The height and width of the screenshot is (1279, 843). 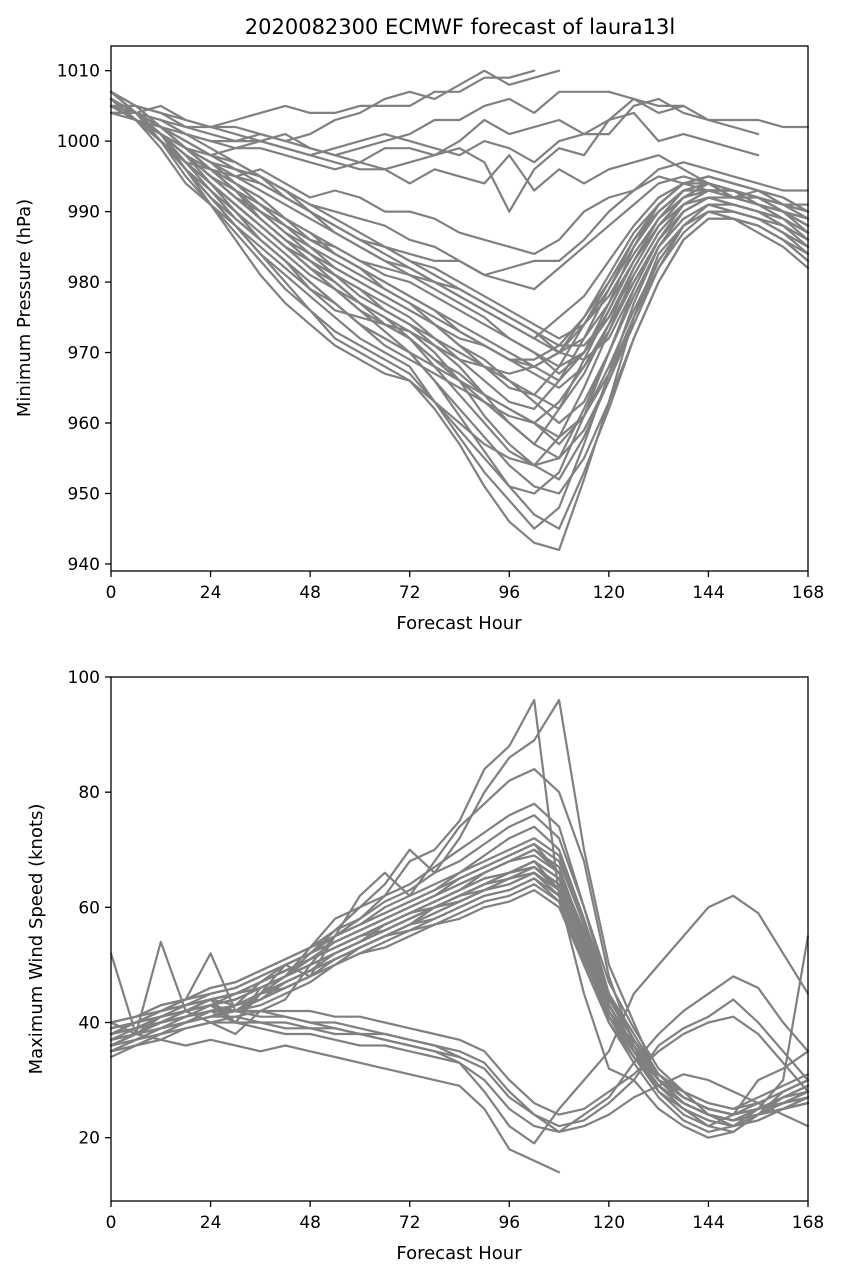 I want to click on pressure-y-axis-label: Minimum Pressure (hPa), so click(x=24, y=308).